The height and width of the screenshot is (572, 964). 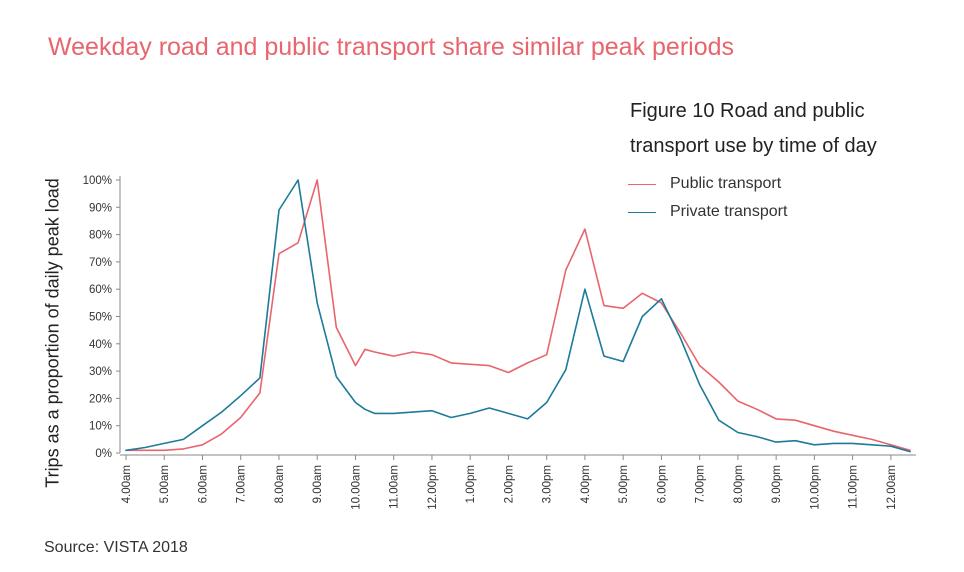 What do you see at coordinates (100, 399) in the screenshot?
I see `y-tick-label: 20%` at bounding box center [100, 399].